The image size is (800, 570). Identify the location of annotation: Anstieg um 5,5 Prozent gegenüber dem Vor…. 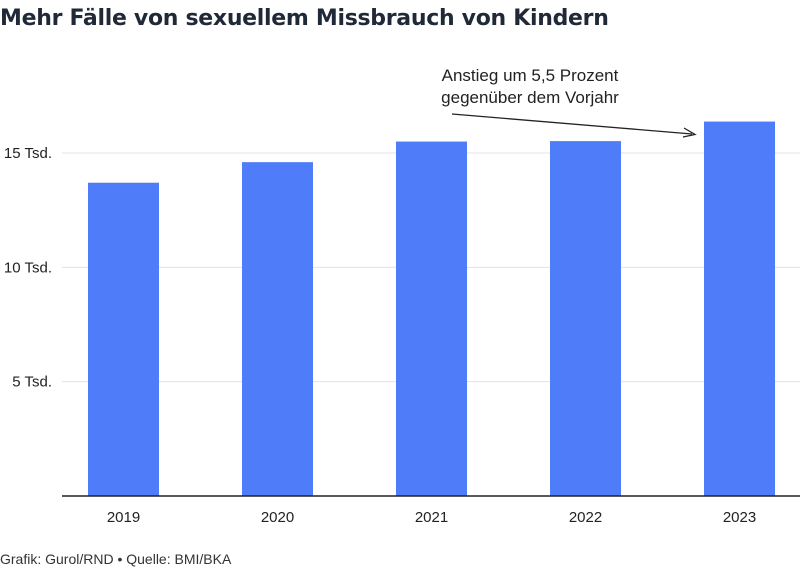
(569, 102).